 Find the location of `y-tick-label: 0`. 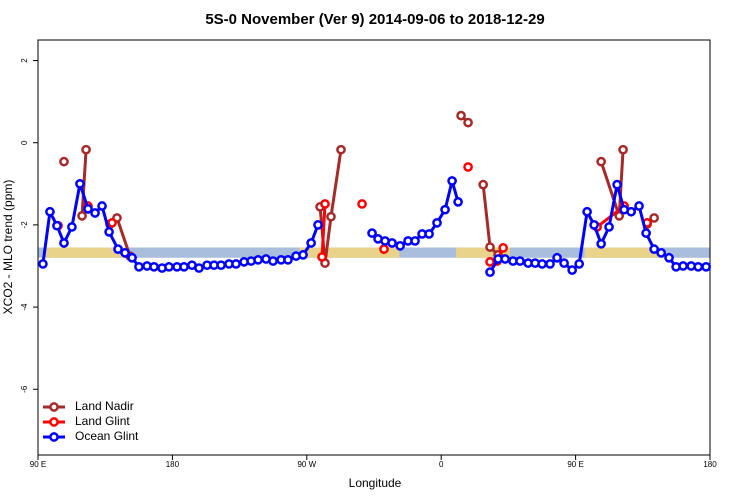

y-tick-label: 0 is located at coordinates (24, 142).